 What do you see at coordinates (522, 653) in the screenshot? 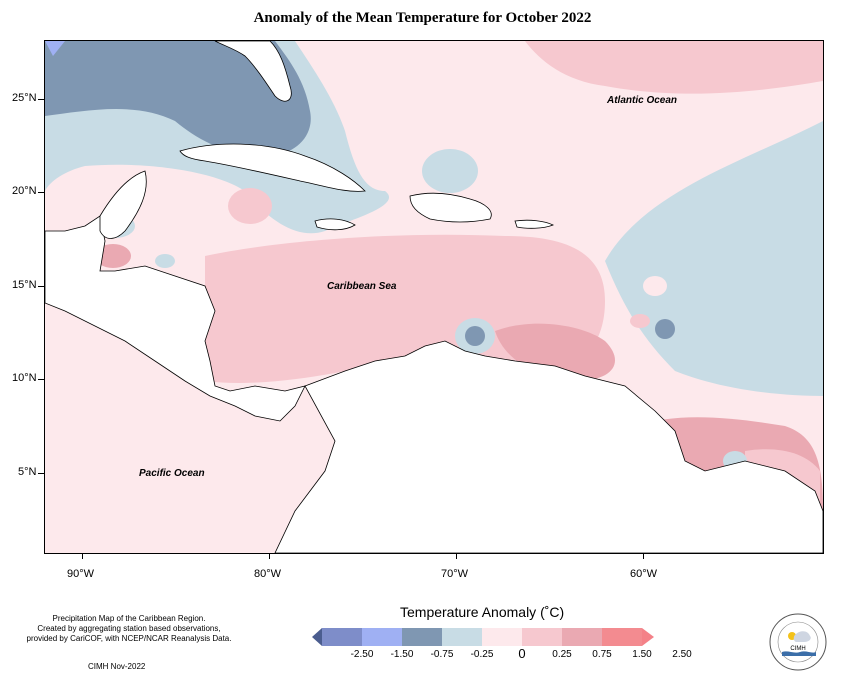
I see `legend-label: 0` at bounding box center [522, 653].